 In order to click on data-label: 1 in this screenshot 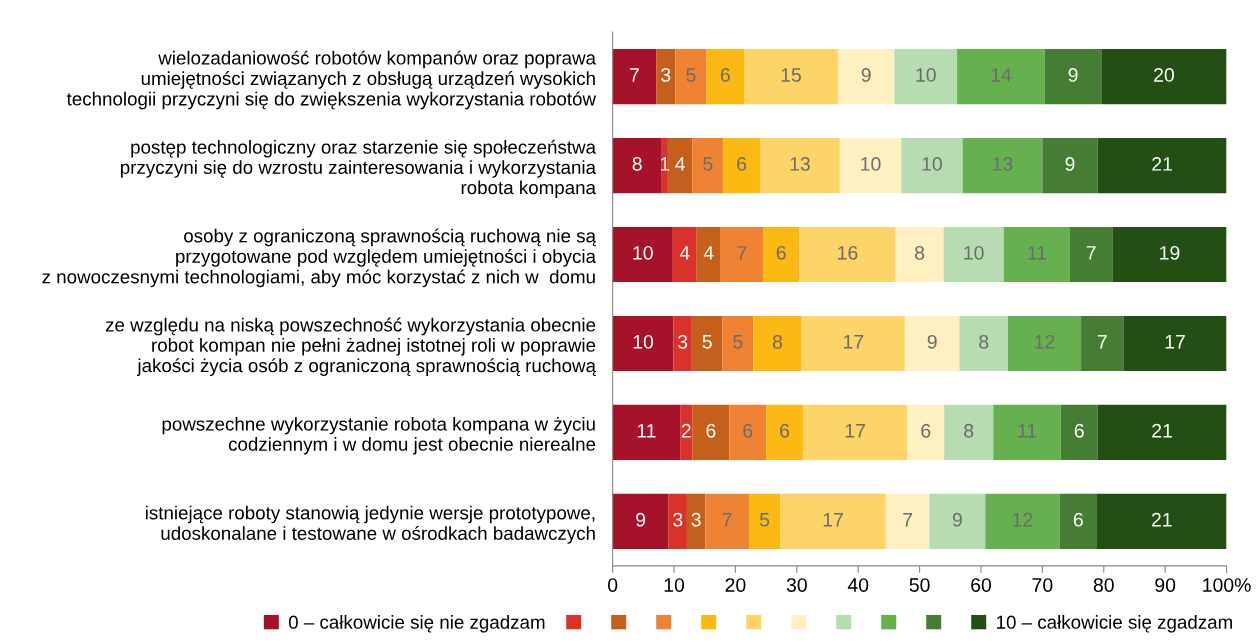, I will do `click(665, 164)`.